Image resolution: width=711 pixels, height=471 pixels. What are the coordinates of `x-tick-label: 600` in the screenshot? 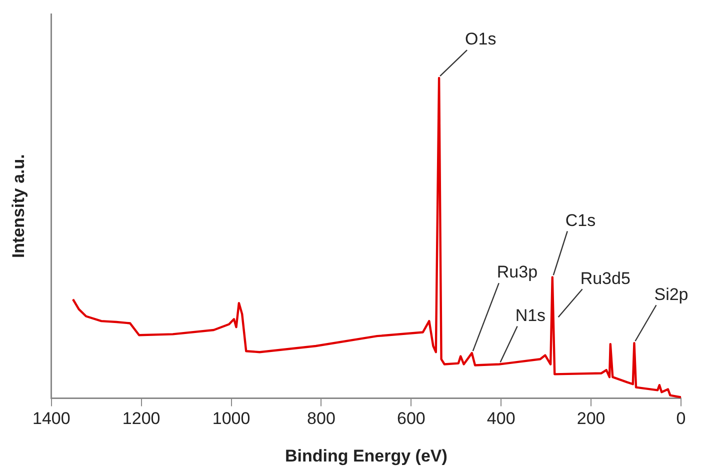 It's located at (411, 418).